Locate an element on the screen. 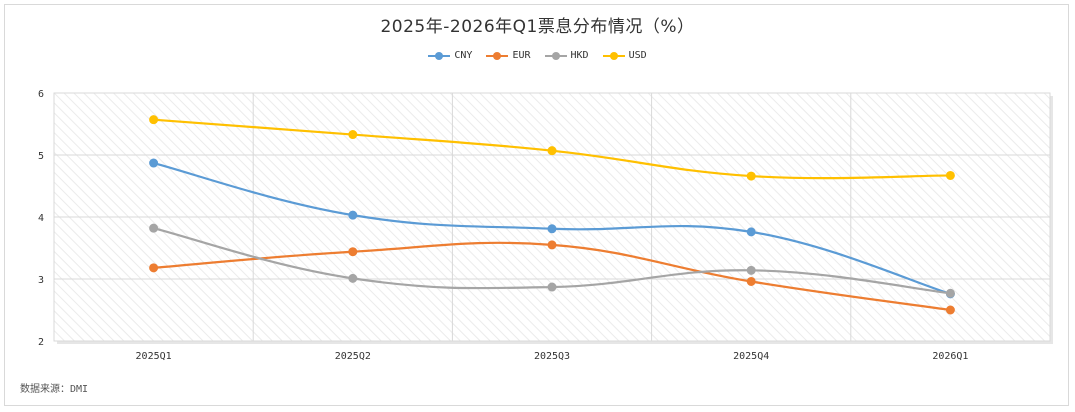  x-tick-label: 2025Q1 is located at coordinates (154, 356).